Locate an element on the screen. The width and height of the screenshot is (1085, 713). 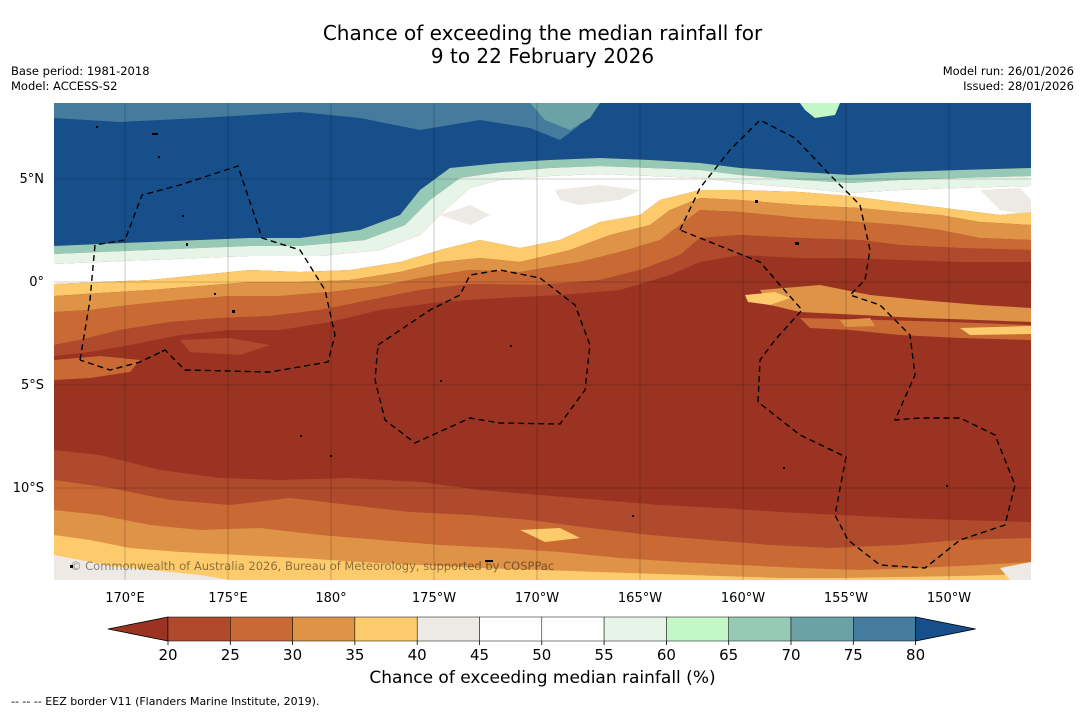
lon-label-170e: 170°E is located at coordinates (125, 598).